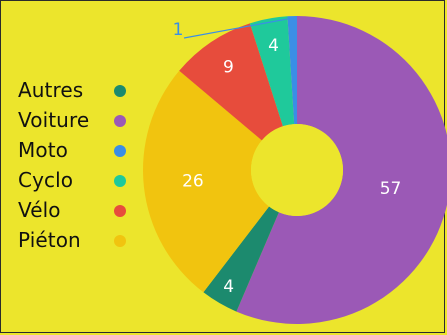 The height and width of the screenshot is (335, 447). What do you see at coordinates (391, 189) in the screenshot?
I see `slice-label-voiture: 57` at bounding box center [391, 189].